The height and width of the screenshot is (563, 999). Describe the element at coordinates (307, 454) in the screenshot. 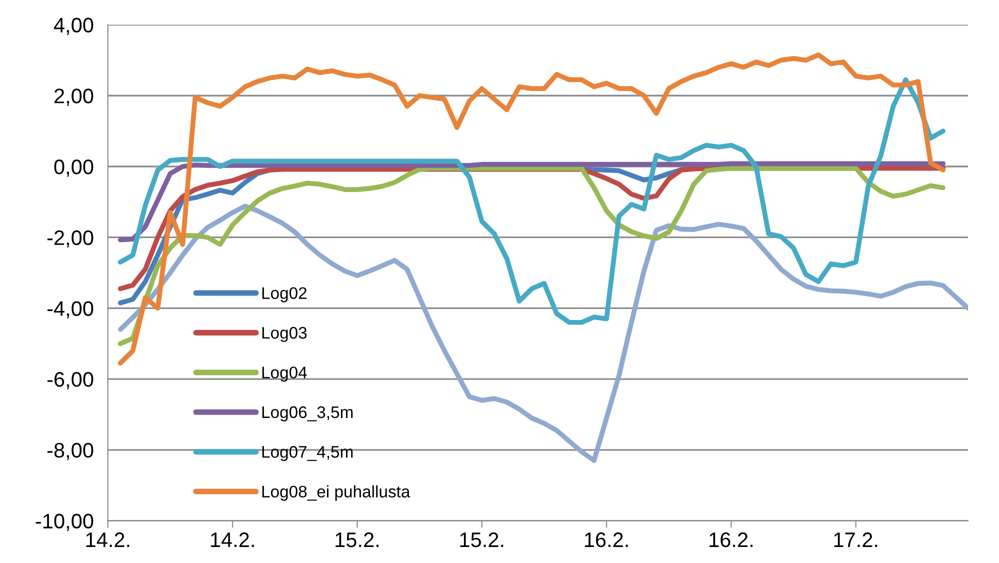

I see `legend-label: Log07_4,5m` at that location.